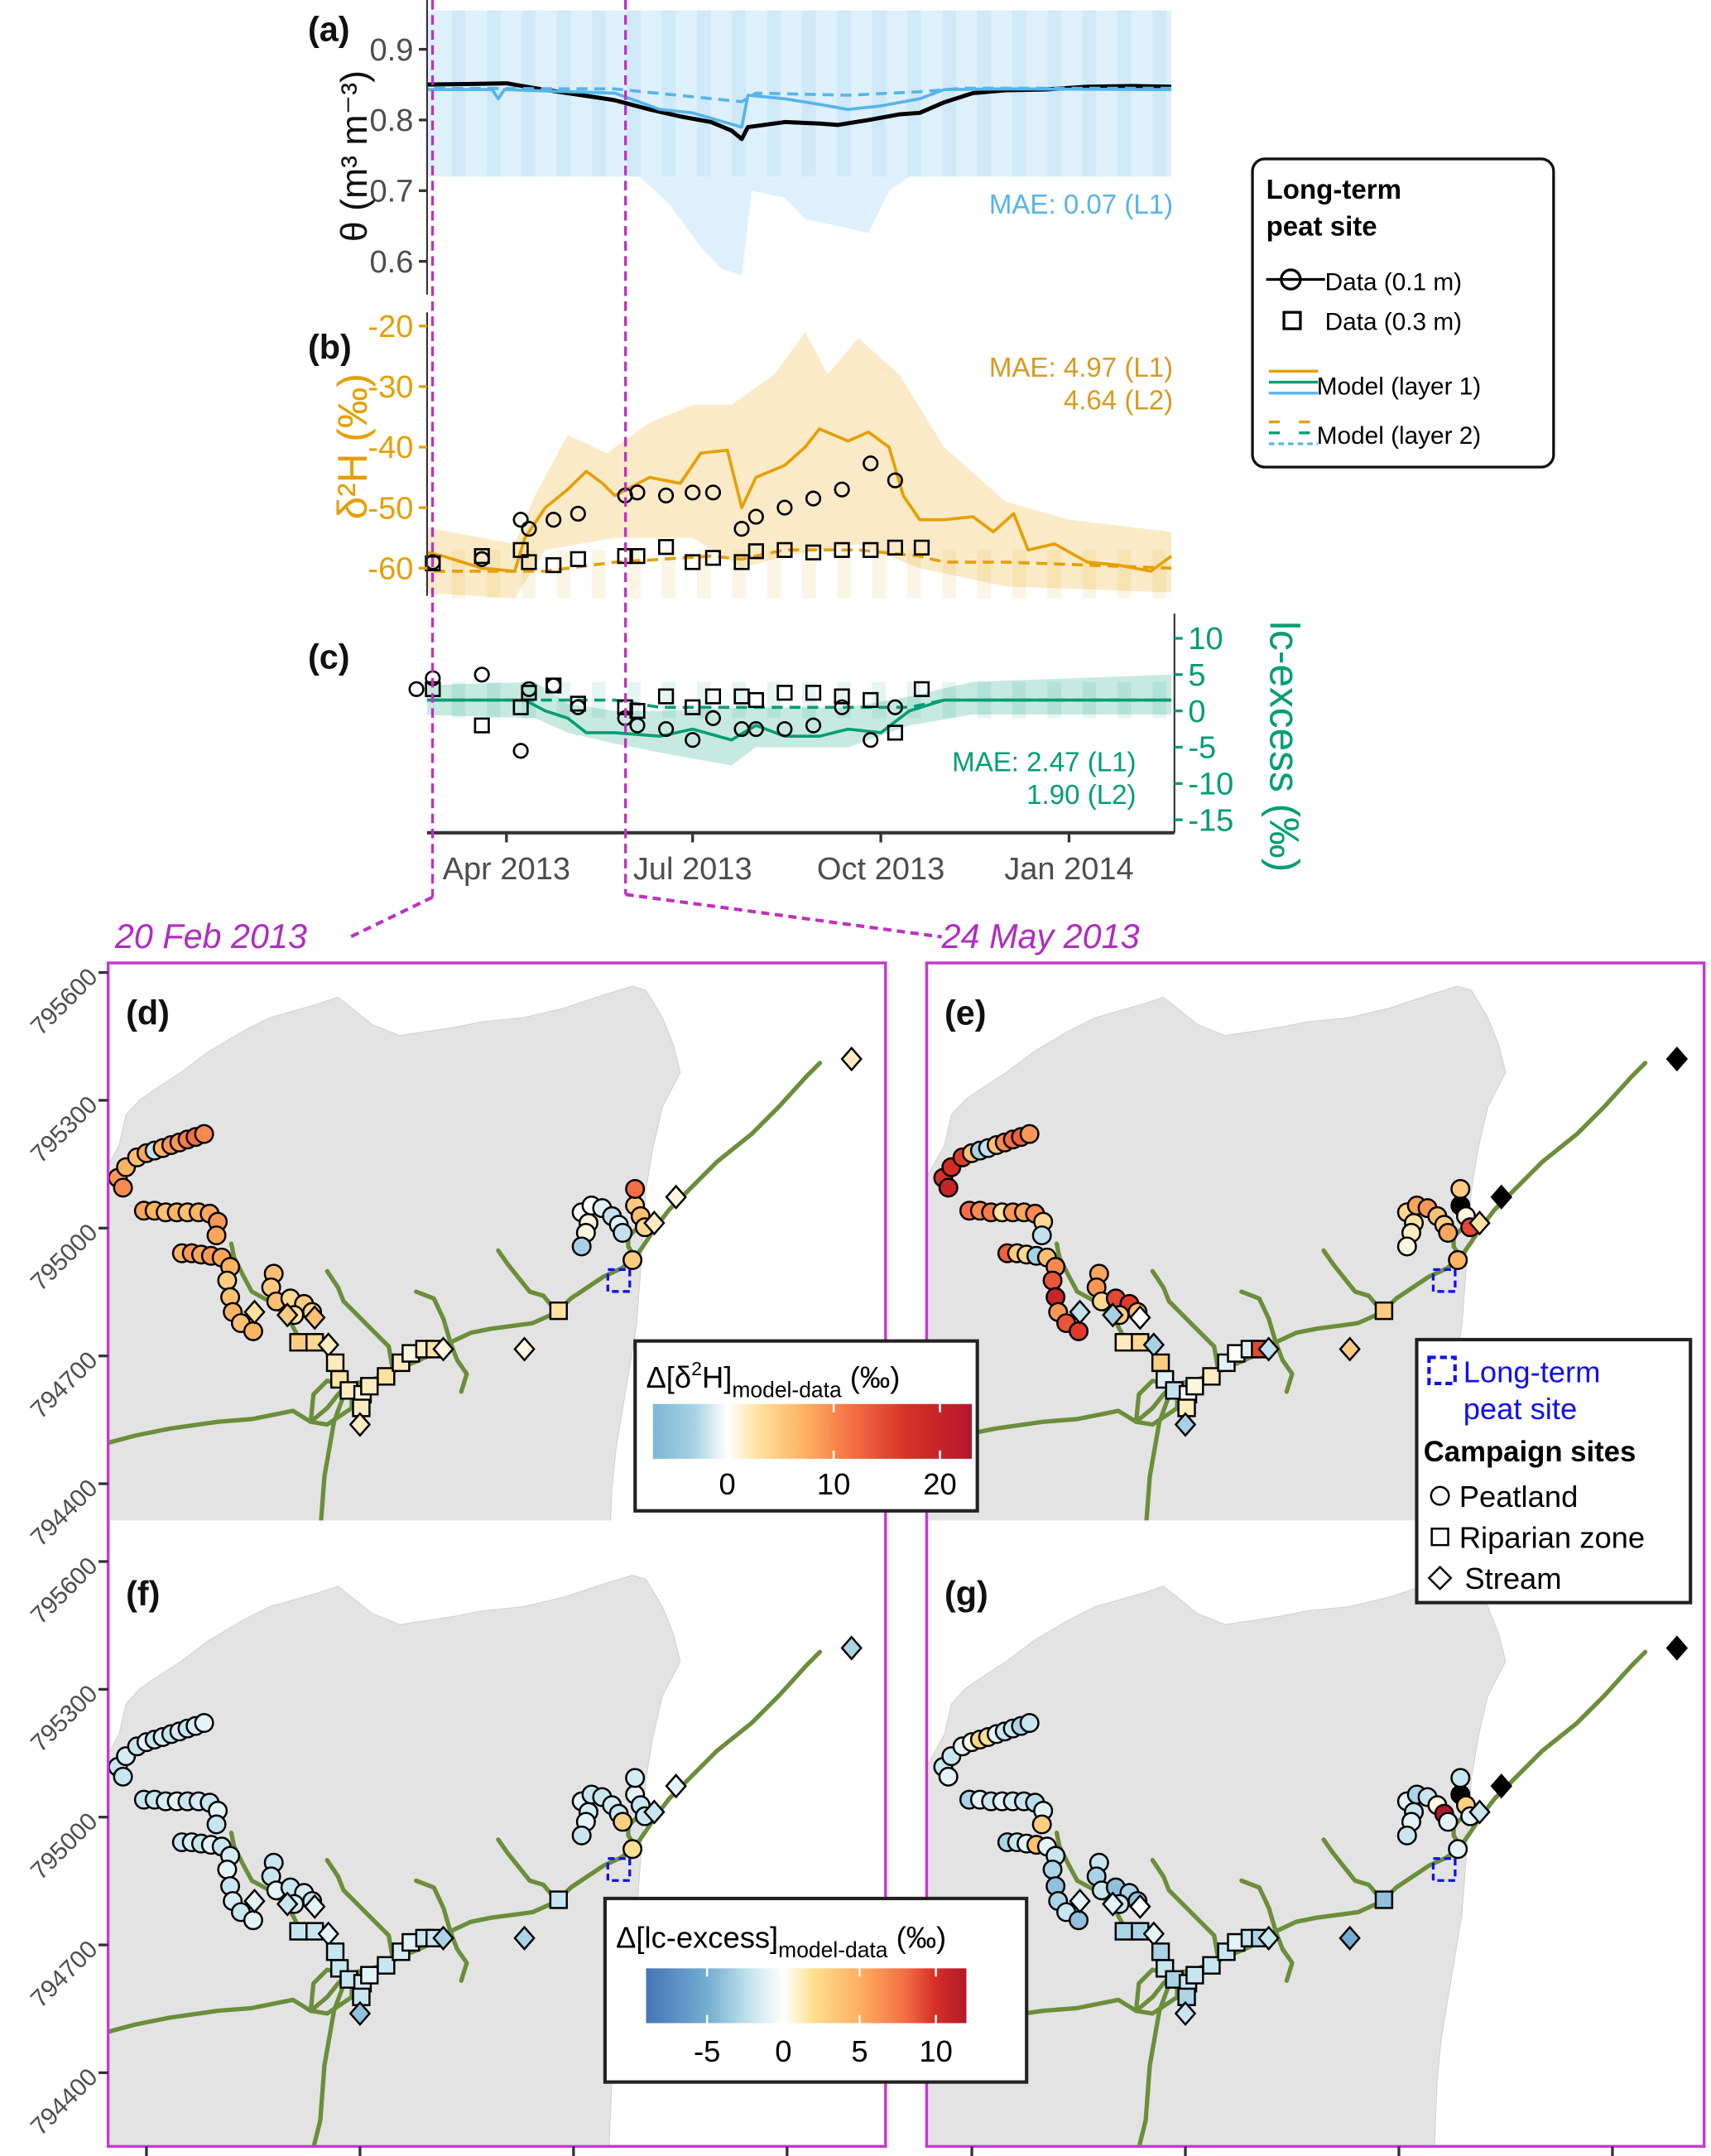  I want to click on colorbar-tick-label: 10, so click(833, 1484).